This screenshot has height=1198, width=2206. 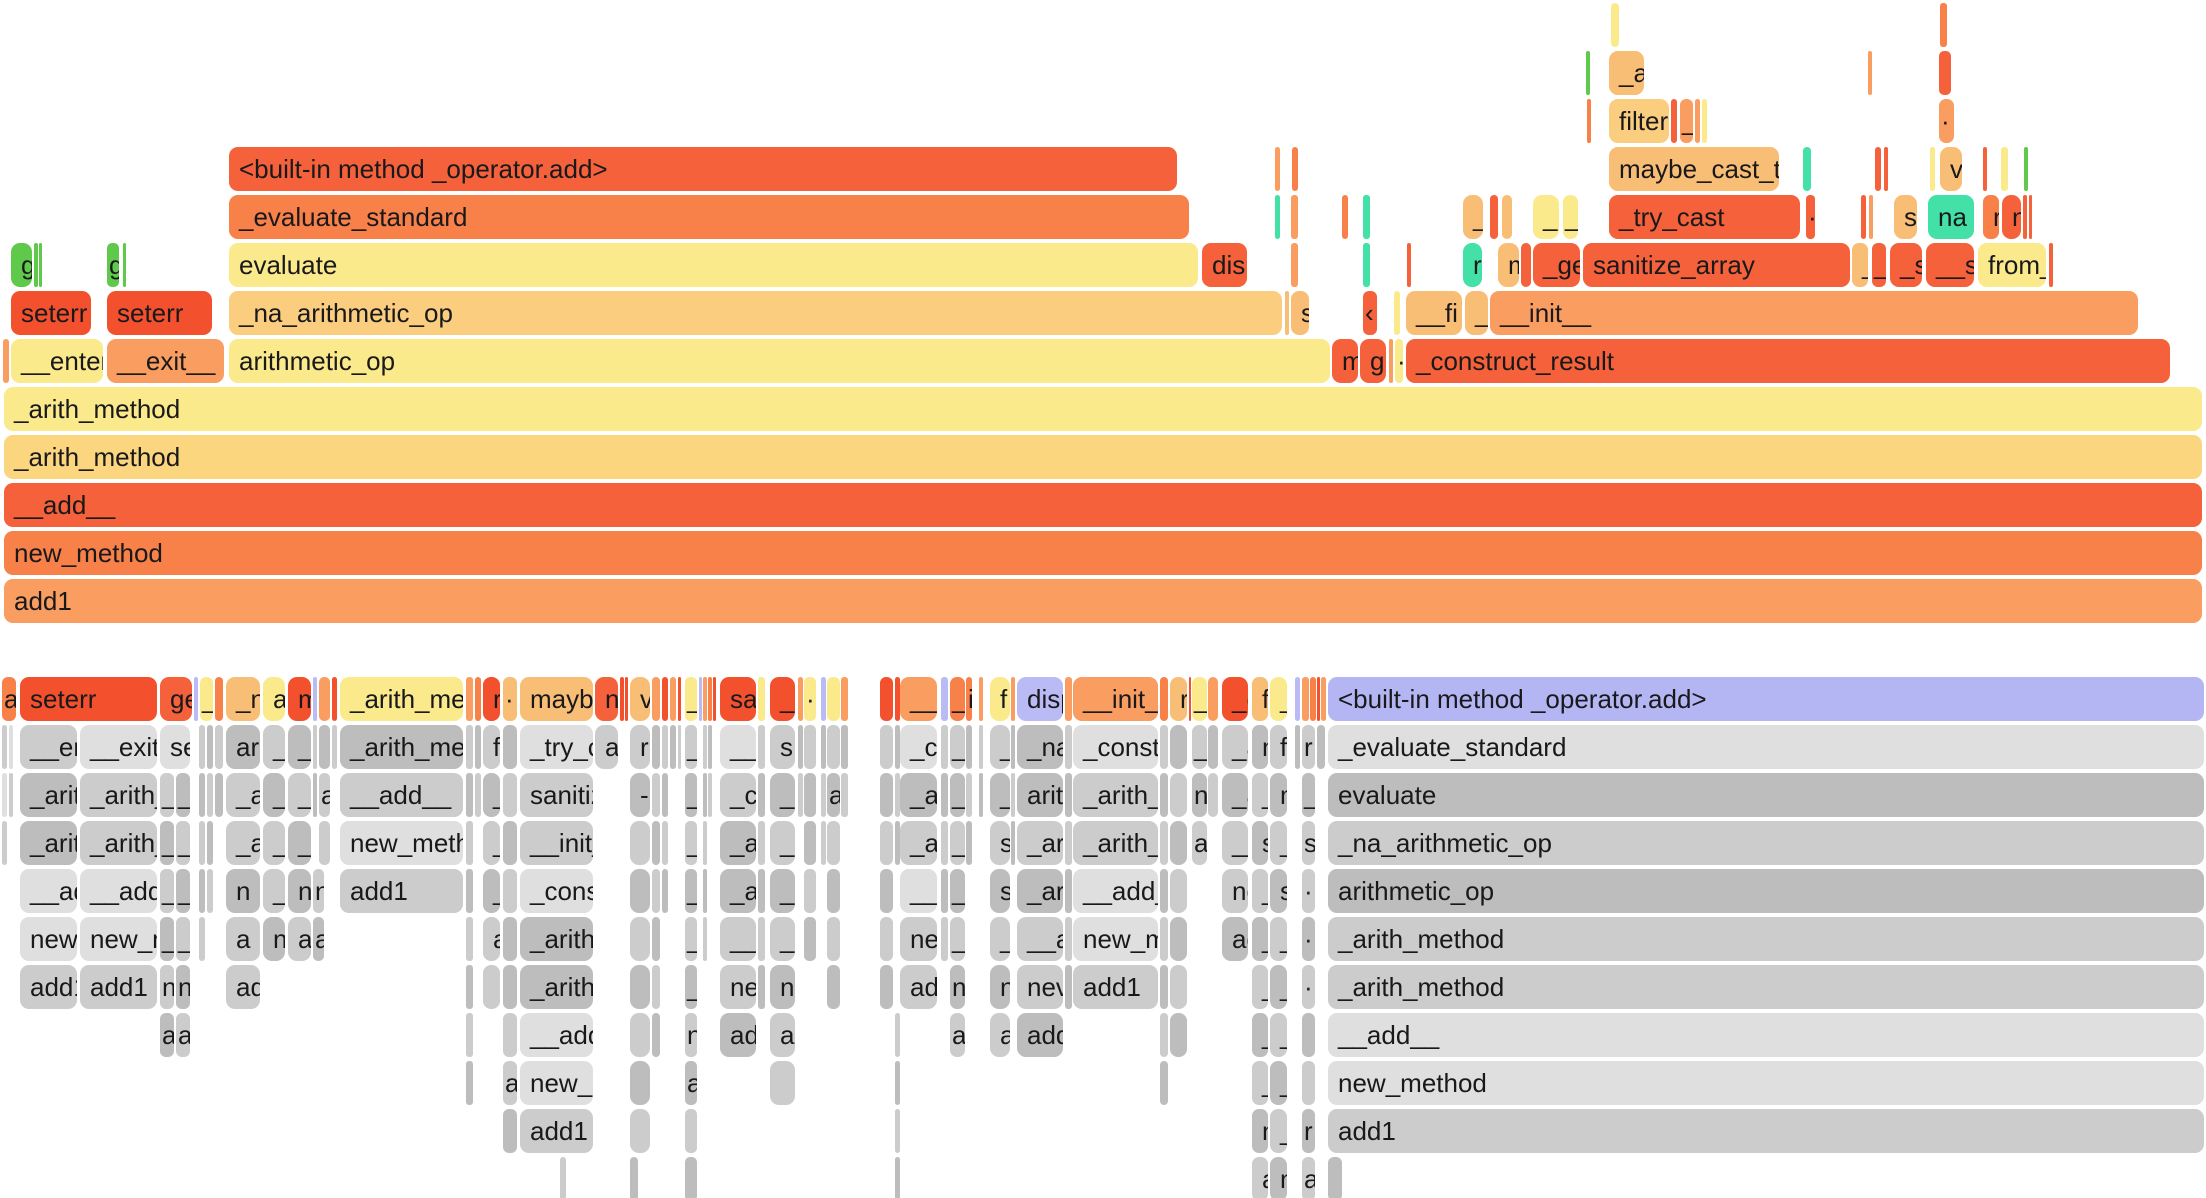 What do you see at coordinates (401, 747) in the screenshot?
I see `flame-frame-_arith_me: _arith_me` at bounding box center [401, 747].